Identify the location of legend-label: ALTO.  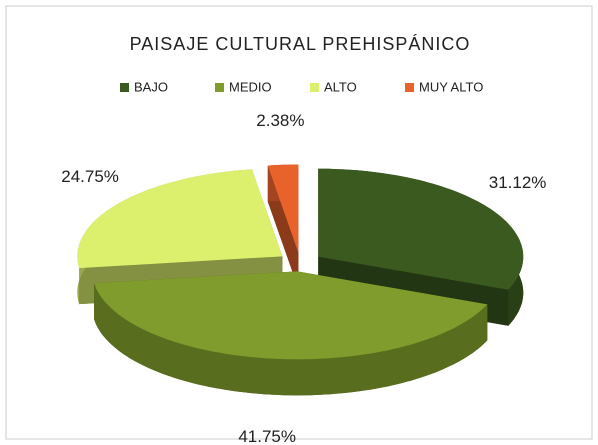
(340, 86).